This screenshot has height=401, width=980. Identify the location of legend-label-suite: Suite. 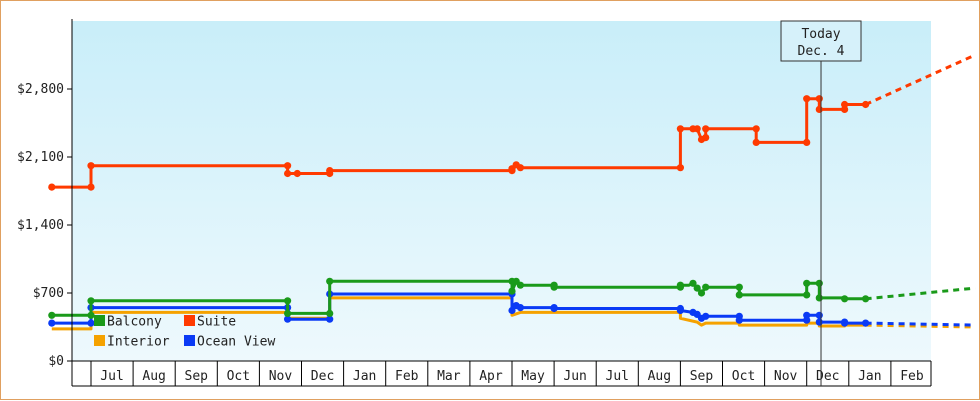
(216, 322).